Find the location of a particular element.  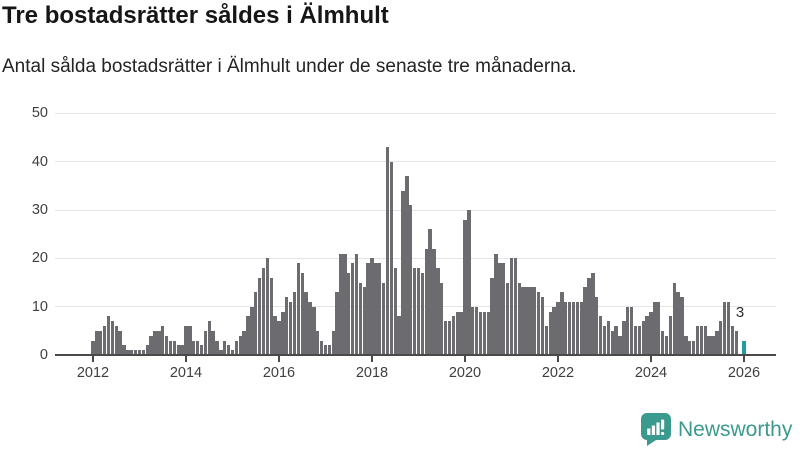

x-axis-label-2026: 2026 is located at coordinates (744, 373).